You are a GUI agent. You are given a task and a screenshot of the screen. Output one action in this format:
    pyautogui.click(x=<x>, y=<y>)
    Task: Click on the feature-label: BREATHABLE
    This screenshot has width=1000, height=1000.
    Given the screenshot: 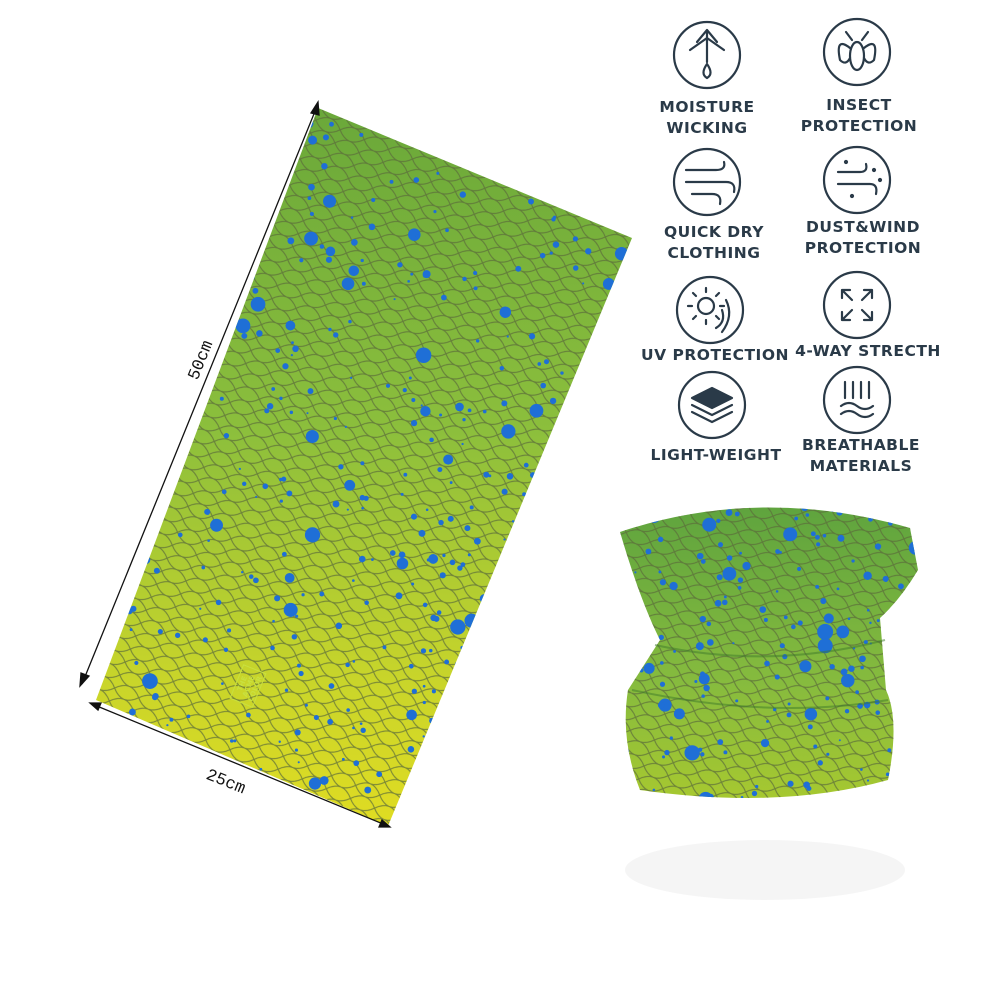 What is the action you would take?
    pyautogui.click(x=861, y=445)
    